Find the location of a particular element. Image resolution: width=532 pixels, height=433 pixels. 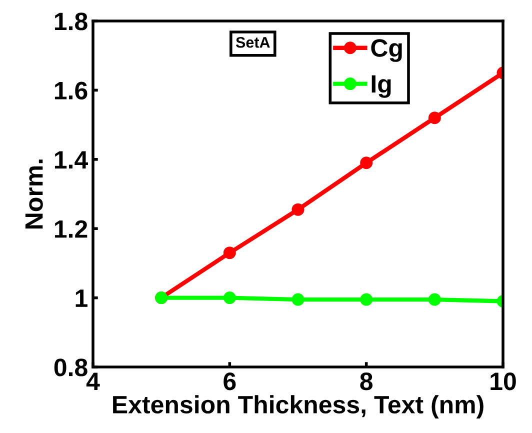

x-axis-title: Extension Thickness, Text (nm) is located at coordinates (298, 406).